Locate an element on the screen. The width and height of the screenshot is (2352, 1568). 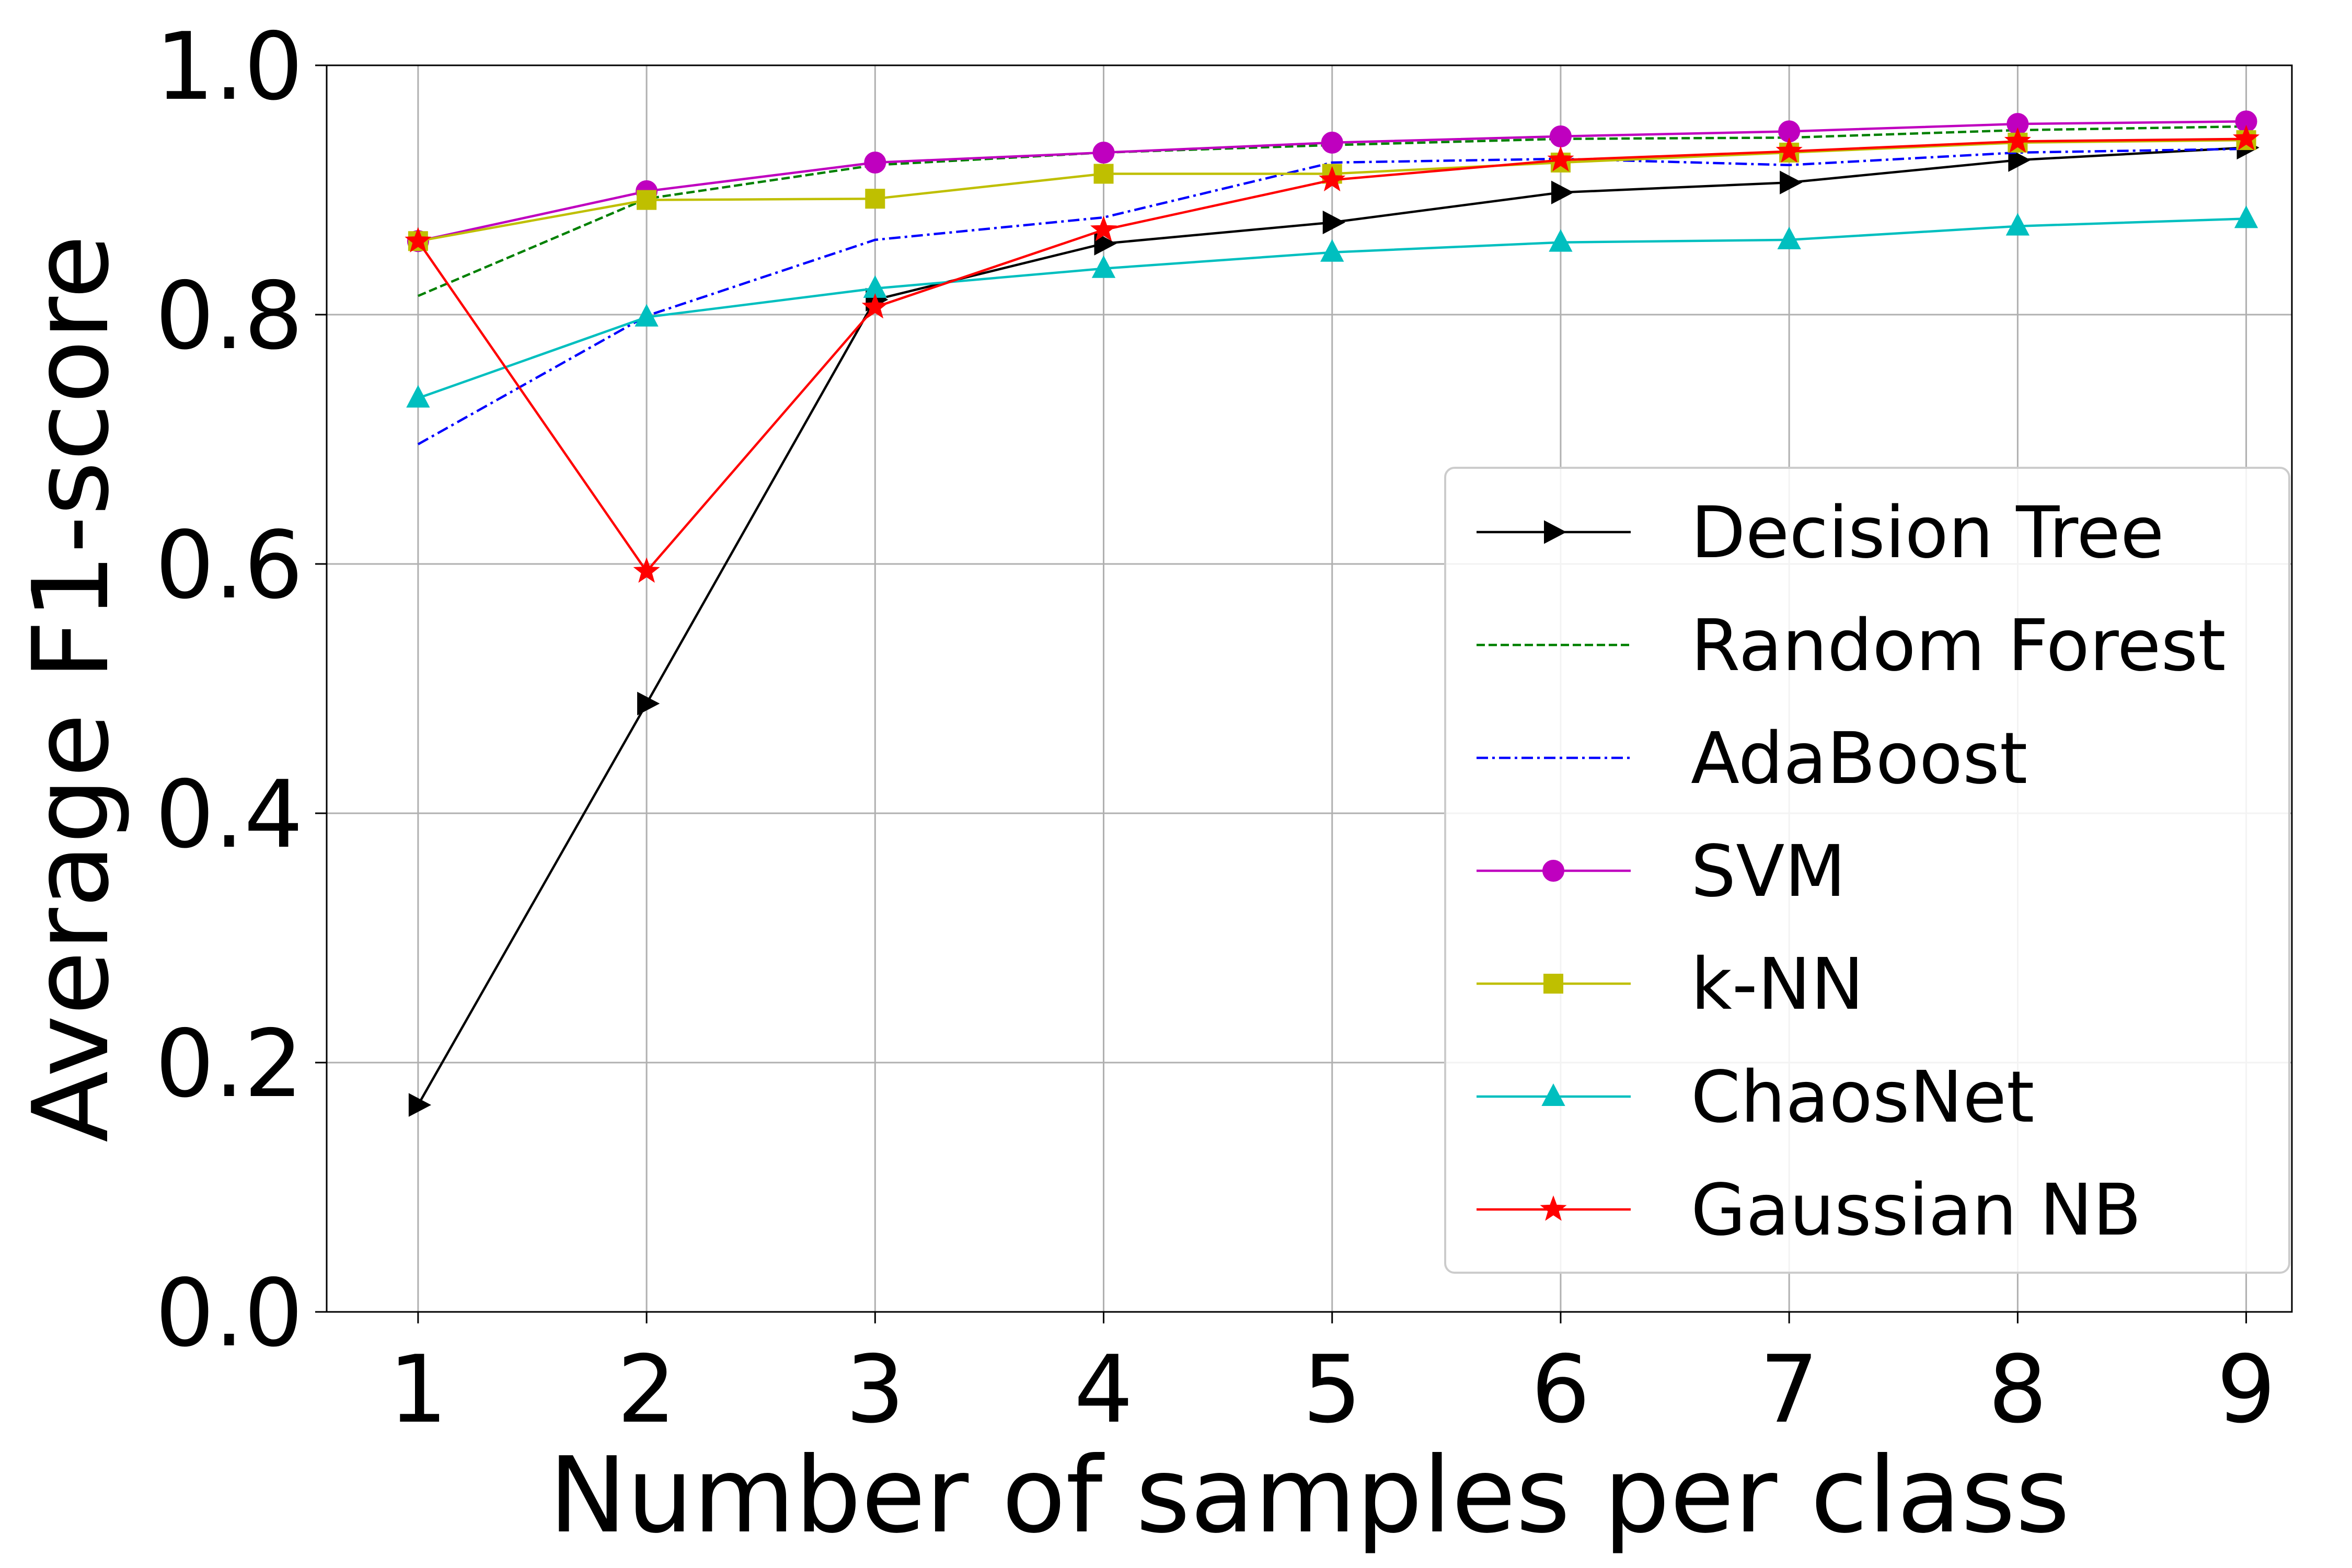
y-tick-label: 0.6 is located at coordinates (229, 565).